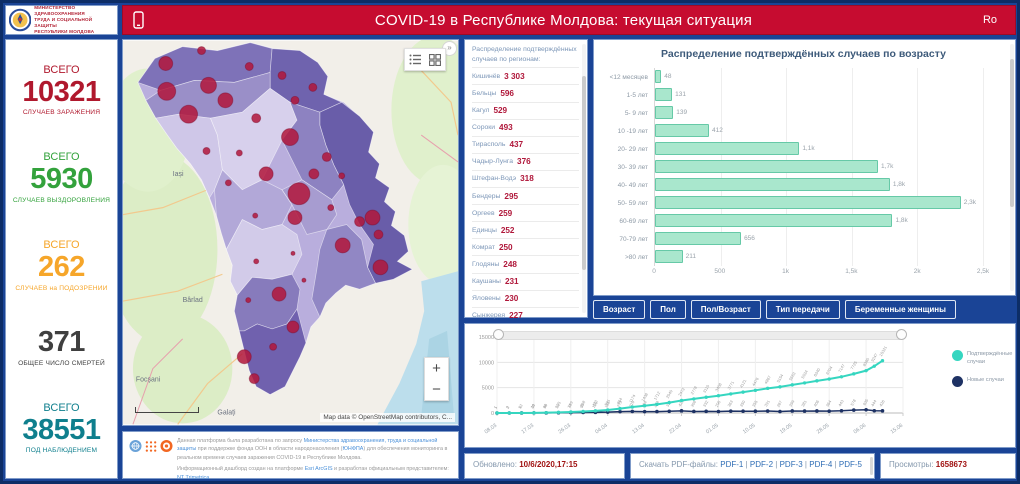 This screenshot has height=484, width=1020. Describe the element at coordinates (821, 464) in the screenshot. I see `pdf-link: PDF-4` at that location.